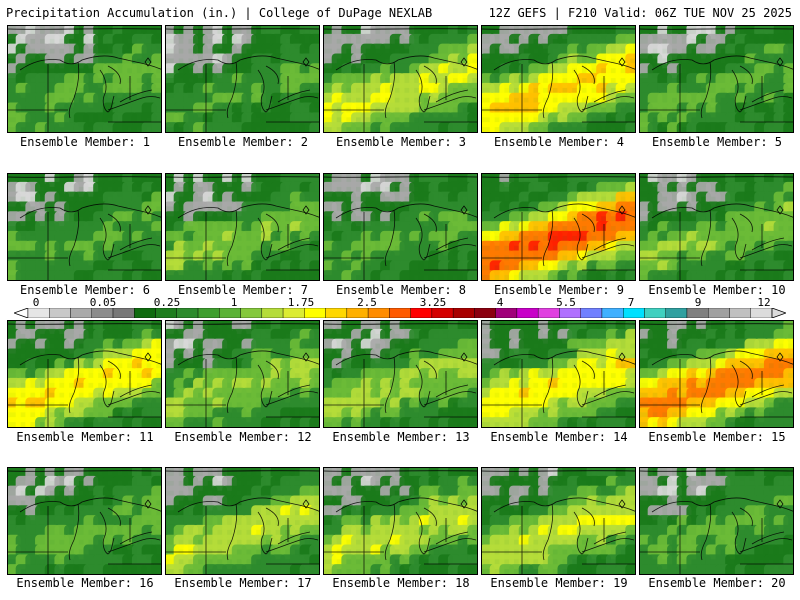 This screenshot has height=600, width=800. Describe the element at coordinates (717, 583) in the screenshot. I see `member-caption: Ensemble Member: 20` at that location.